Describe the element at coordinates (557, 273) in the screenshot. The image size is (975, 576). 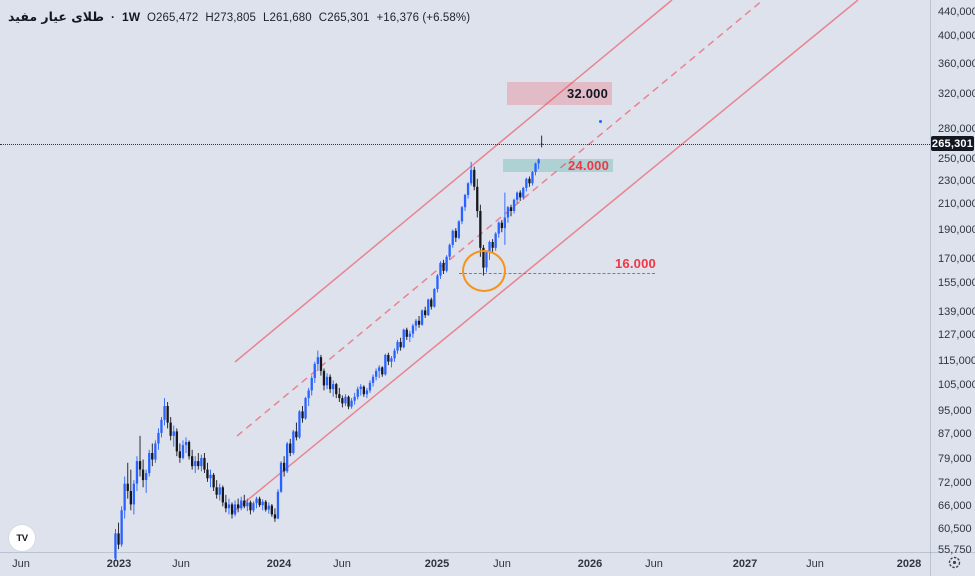
I see `support-dashed-line` at that location.